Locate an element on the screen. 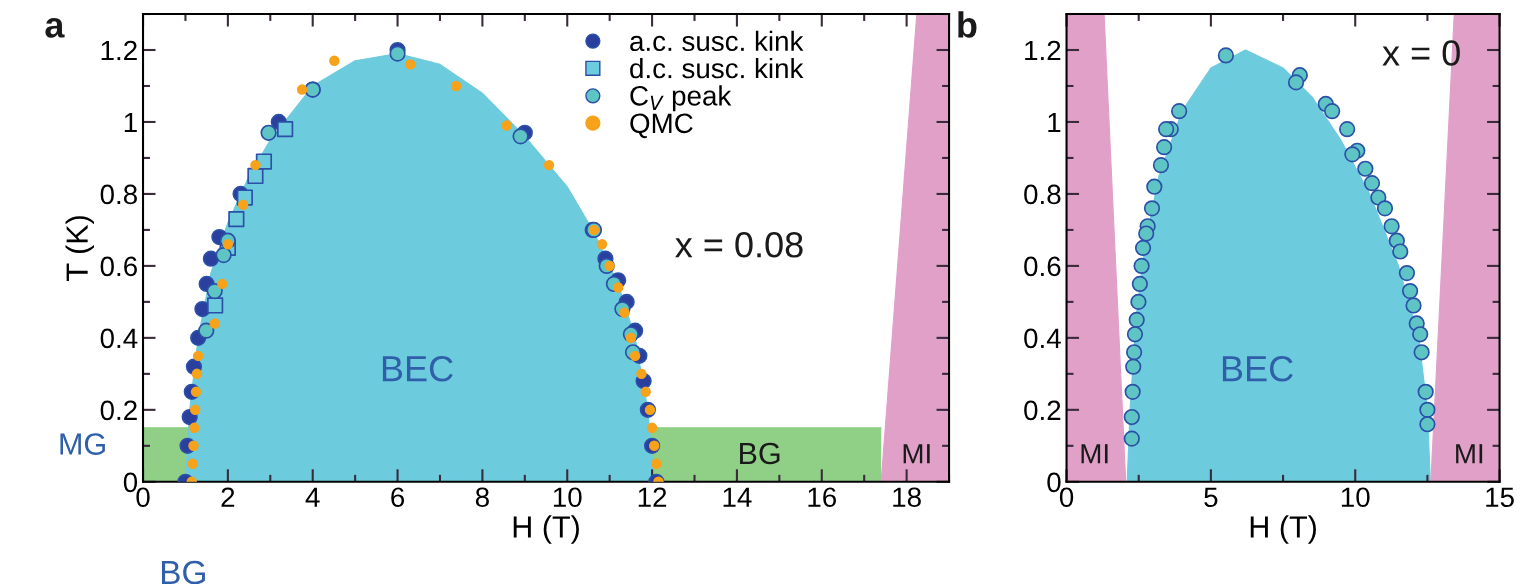 The height and width of the screenshot is (584, 1528). legend-label: d.c. susc. kink is located at coordinates (717, 68).